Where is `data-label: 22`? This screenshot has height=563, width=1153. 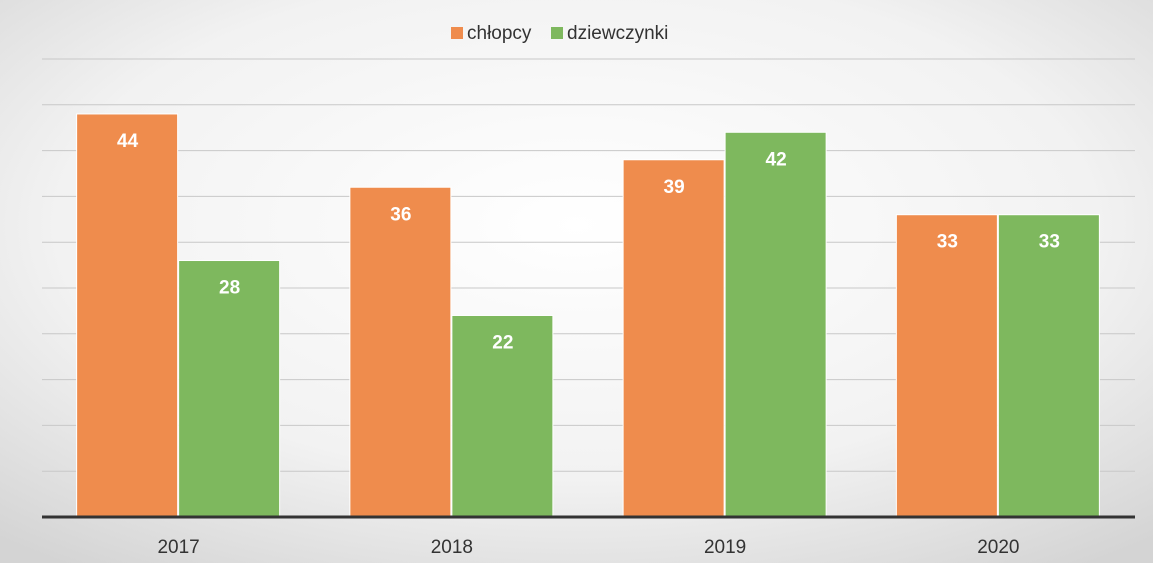
data-label: 22 is located at coordinates (502, 342).